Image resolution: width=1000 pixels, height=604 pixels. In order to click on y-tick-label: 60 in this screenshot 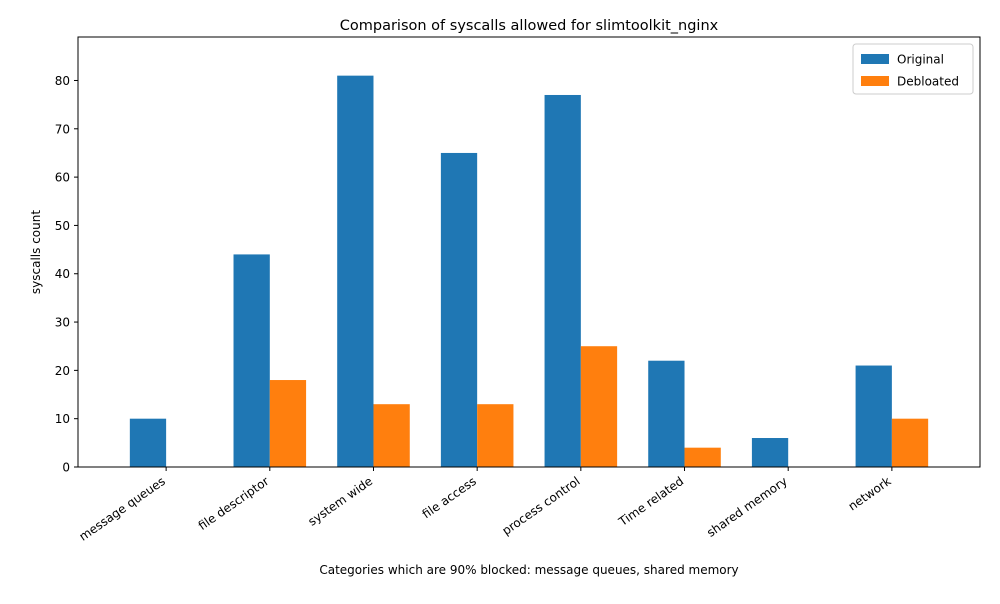, I will do `click(62, 178)`.